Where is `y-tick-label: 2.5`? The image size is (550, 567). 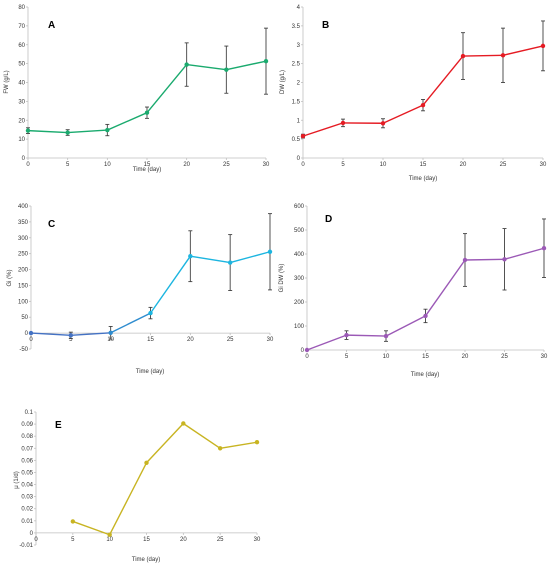
y-tick-label: 2.5 is located at coordinates (296, 65).